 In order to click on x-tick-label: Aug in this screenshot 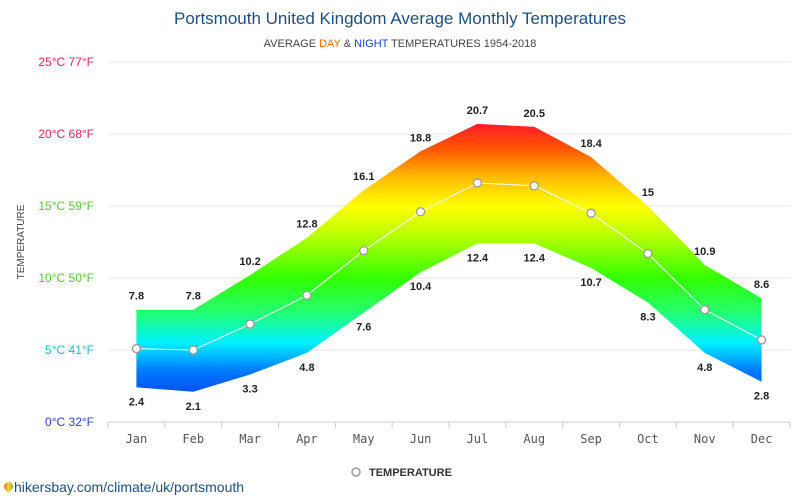, I will do `click(534, 439)`.